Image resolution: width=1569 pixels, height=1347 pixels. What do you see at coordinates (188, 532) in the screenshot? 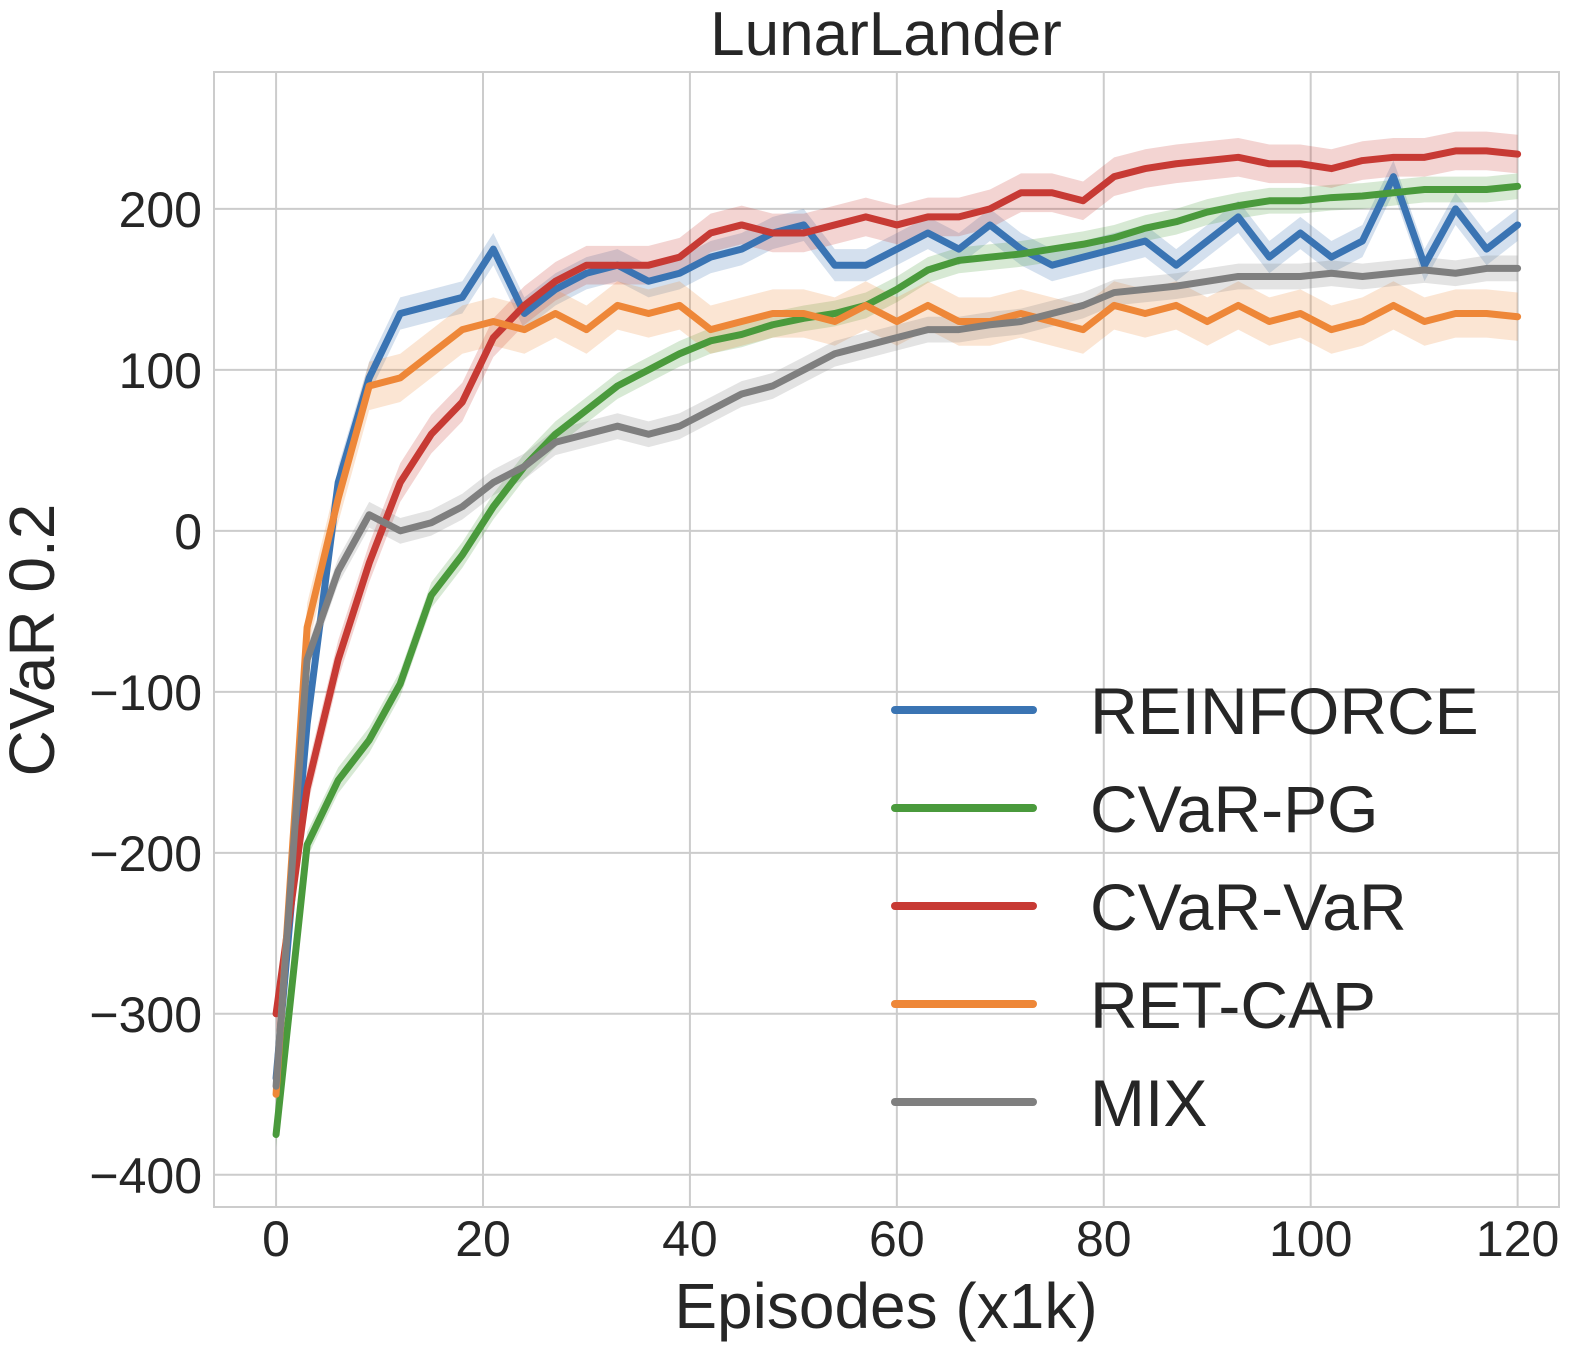
I see `y-tick-label: 0` at bounding box center [188, 532].